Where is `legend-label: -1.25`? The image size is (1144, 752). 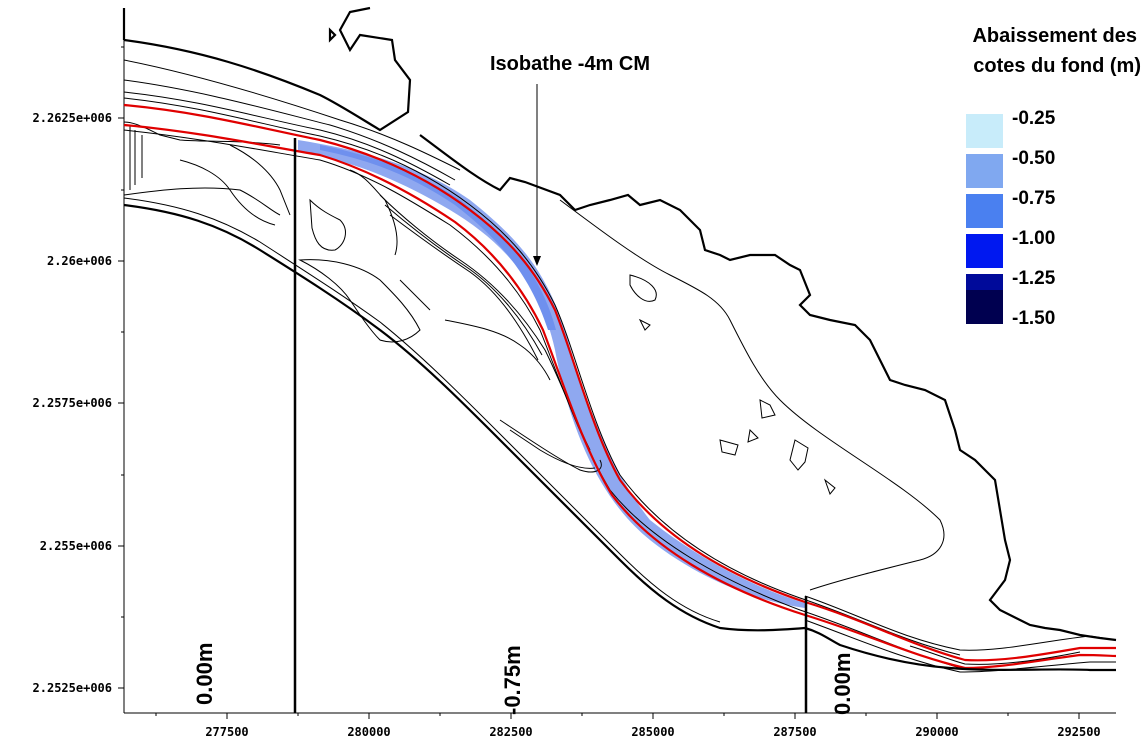 legend-label: -1.25 is located at coordinates (1034, 278).